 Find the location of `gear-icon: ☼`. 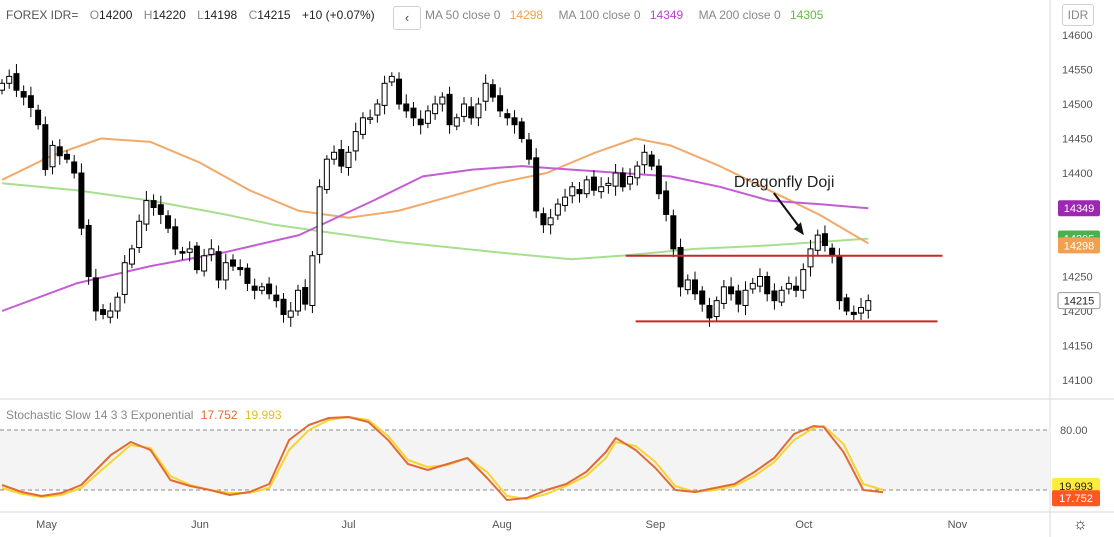

gear-icon: ☼ is located at coordinates (1080, 524).